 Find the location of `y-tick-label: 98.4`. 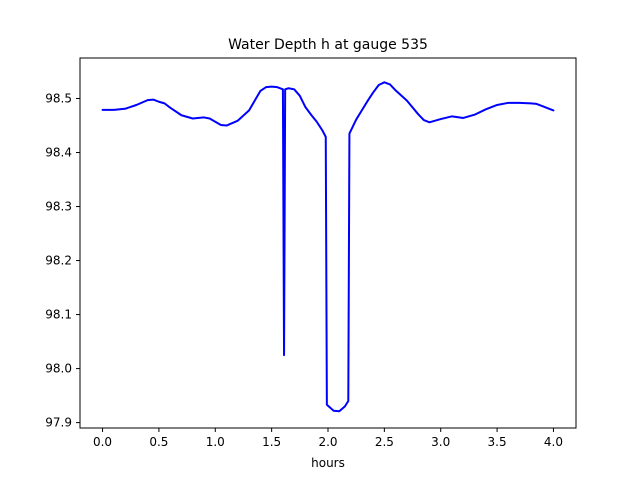

y-tick-label: 98.4 is located at coordinates (58, 153).